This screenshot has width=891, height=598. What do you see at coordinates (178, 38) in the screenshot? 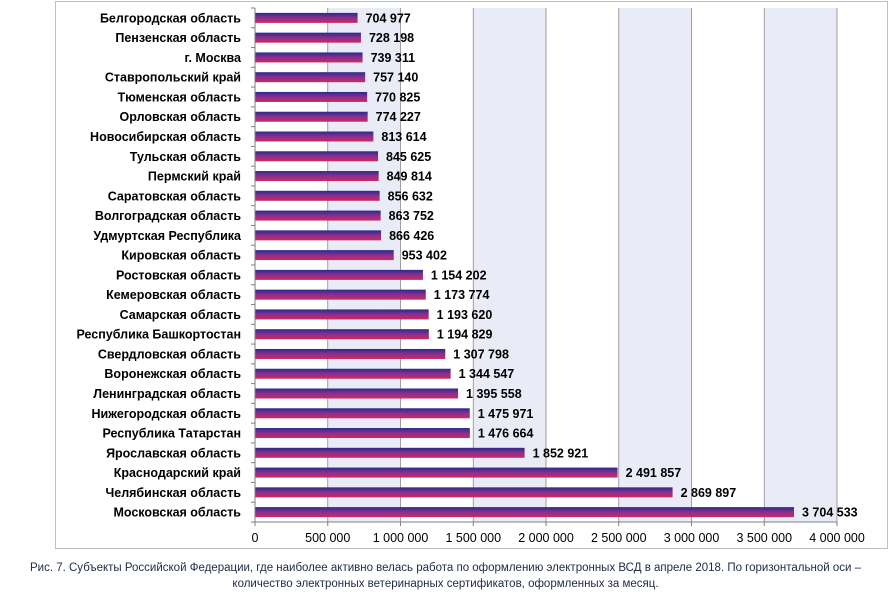
I see `category-label: Пензенская область` at bounding box center [178, 38].